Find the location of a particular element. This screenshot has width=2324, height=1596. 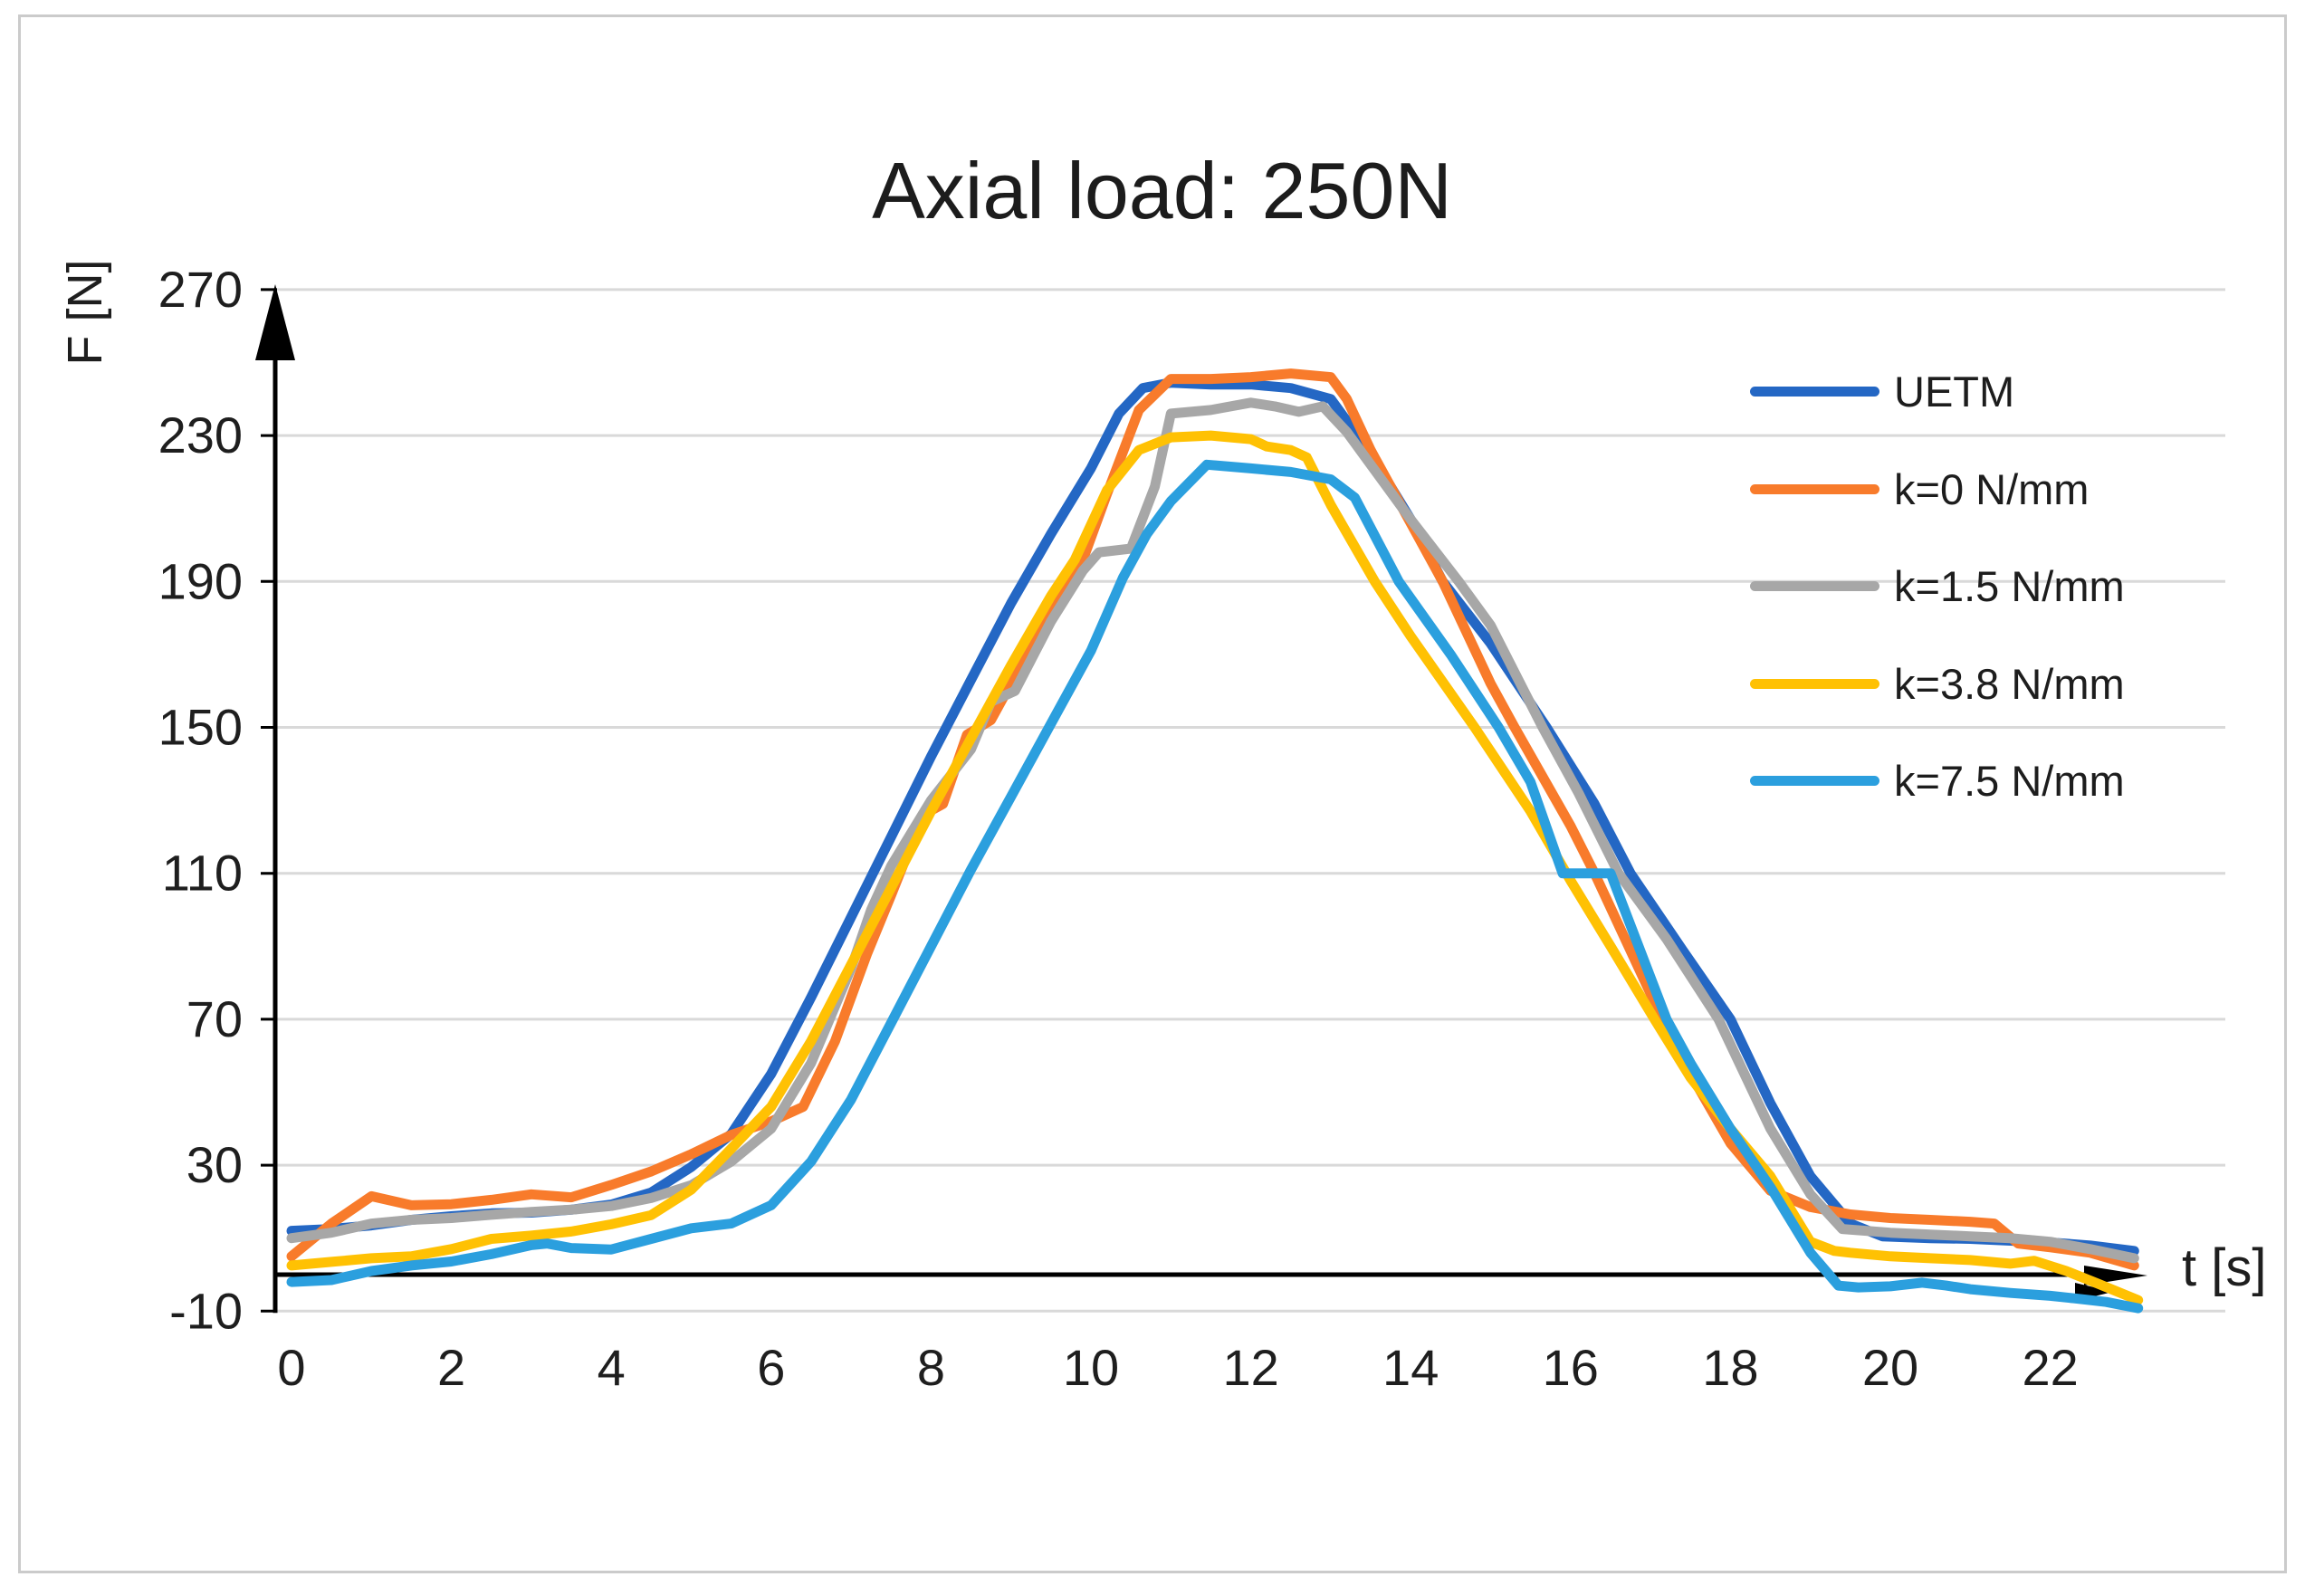

svg-text: 16 is located at coordinates (1571, 1367).